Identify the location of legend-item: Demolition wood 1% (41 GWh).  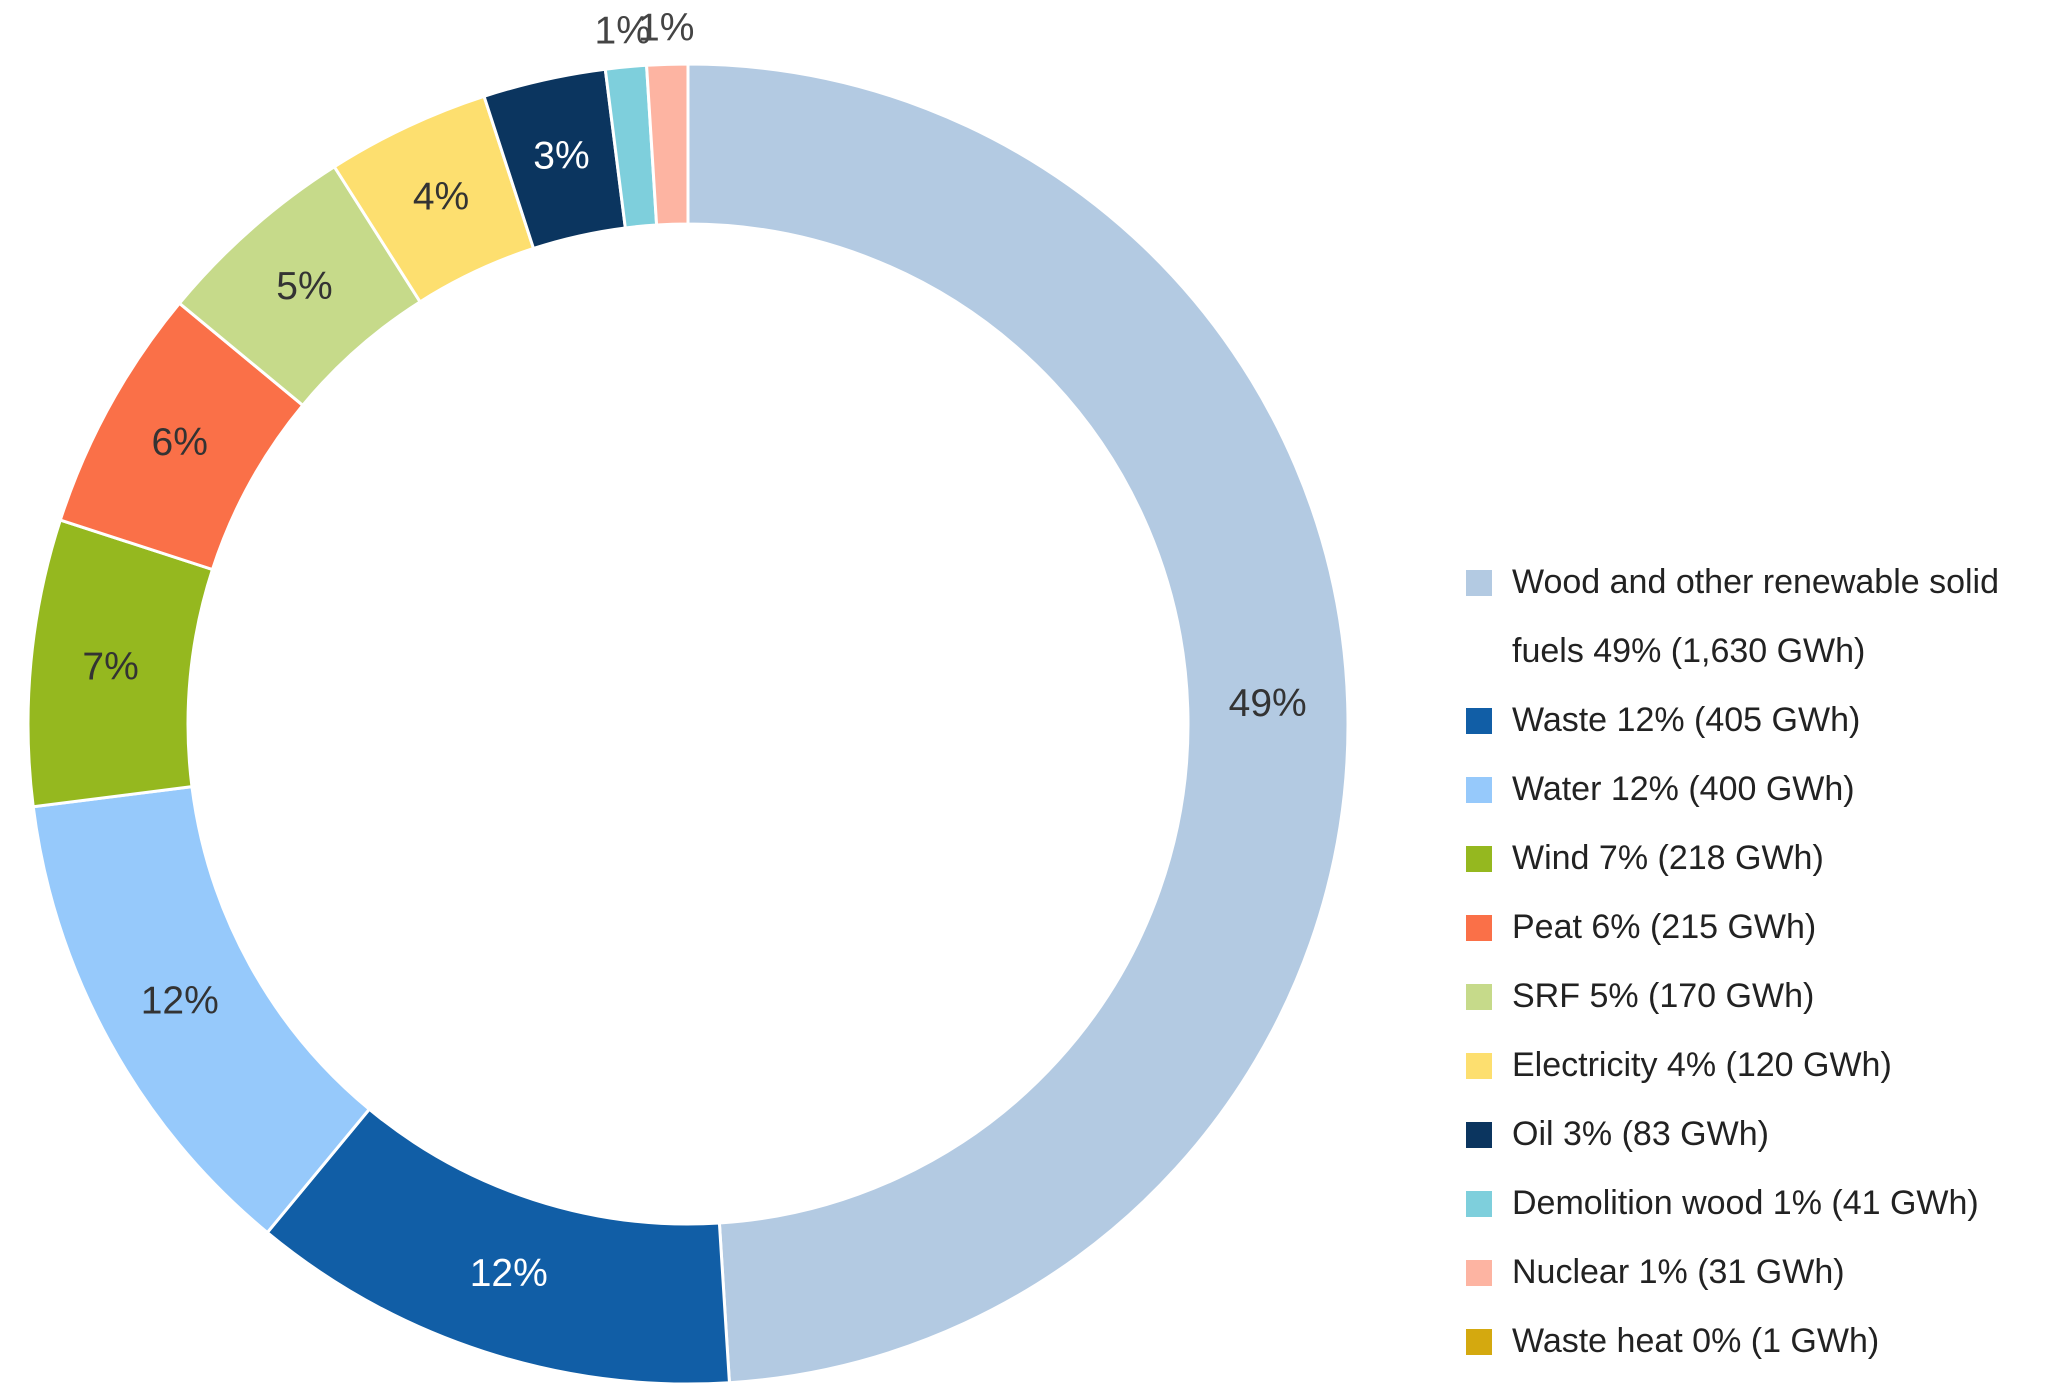
(1763, 1203).